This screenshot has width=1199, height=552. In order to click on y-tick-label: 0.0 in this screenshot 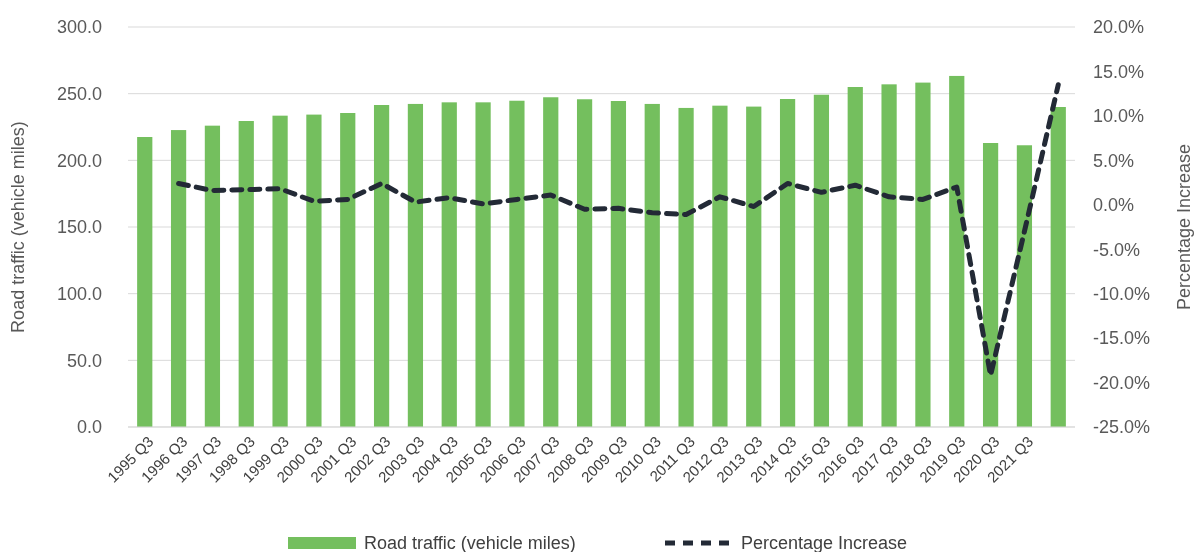, I will do `click(89, 427)`.